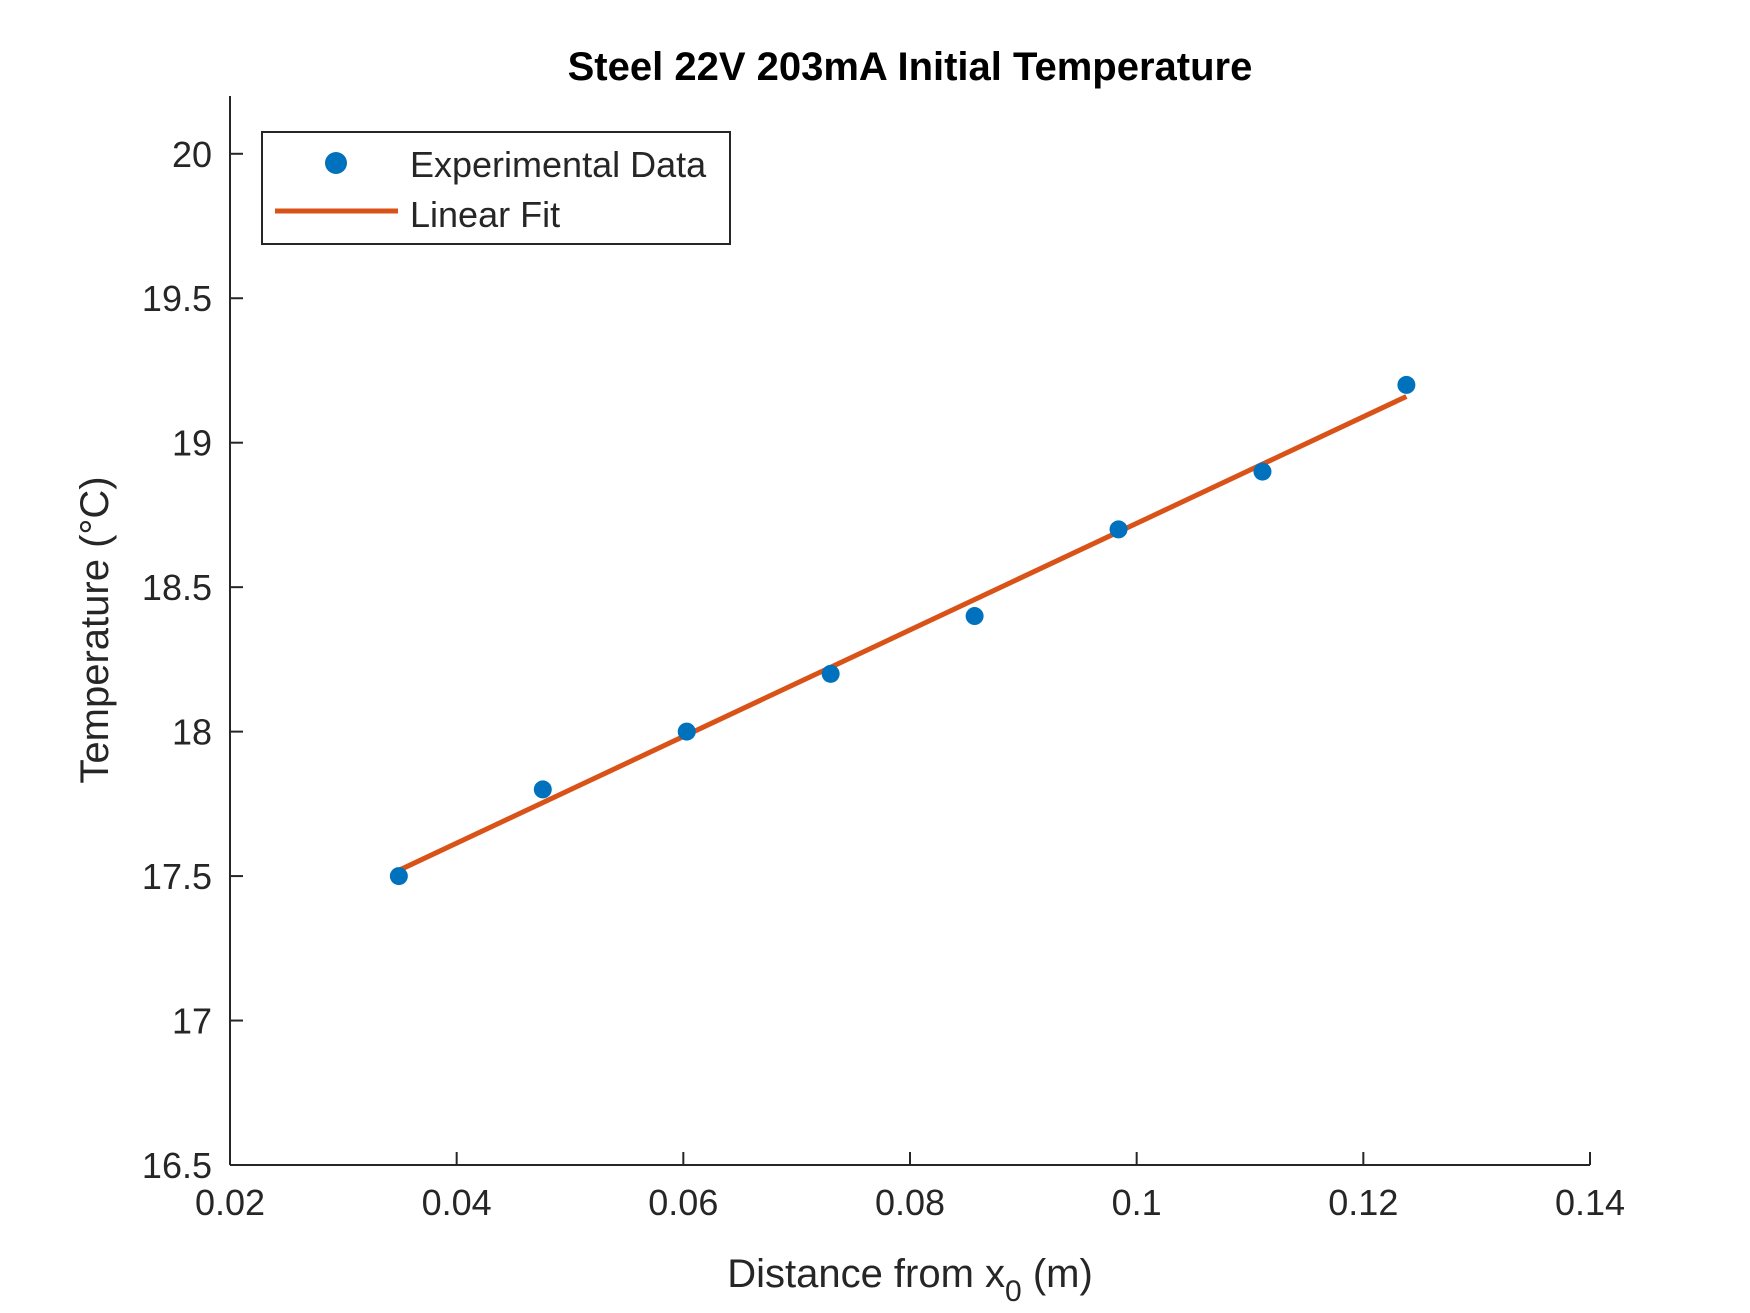  What do you see at coordinates (230, 1202) in the screenshot?
I see `x-tick-label: 0.02` at bounding box center [230, 1202].